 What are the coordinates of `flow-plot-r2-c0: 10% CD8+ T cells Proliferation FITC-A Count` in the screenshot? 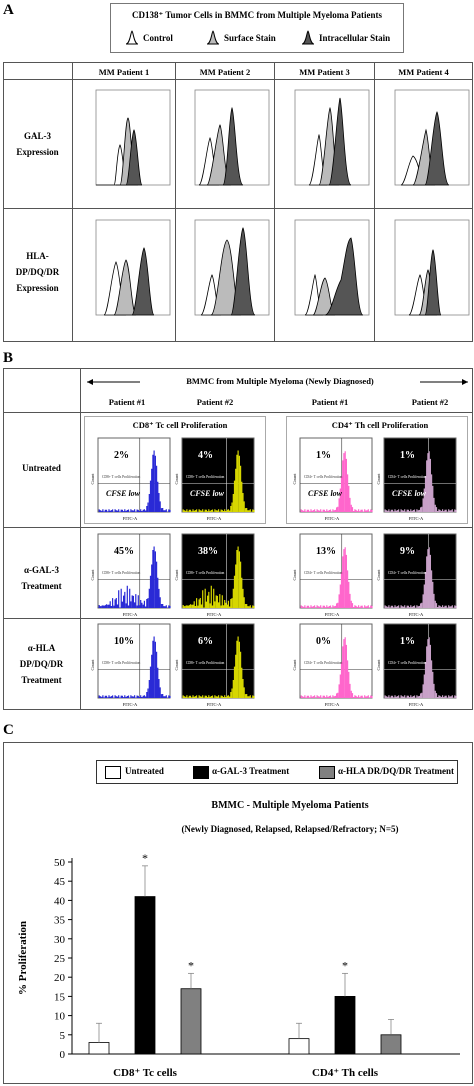 It's located at (130, 665).